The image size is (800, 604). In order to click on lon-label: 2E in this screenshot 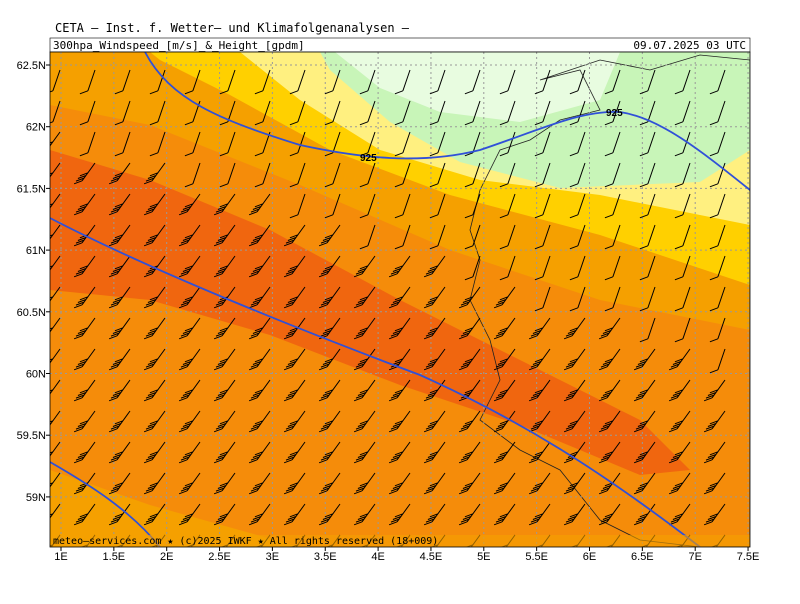, I will do `click(166, 557)`.